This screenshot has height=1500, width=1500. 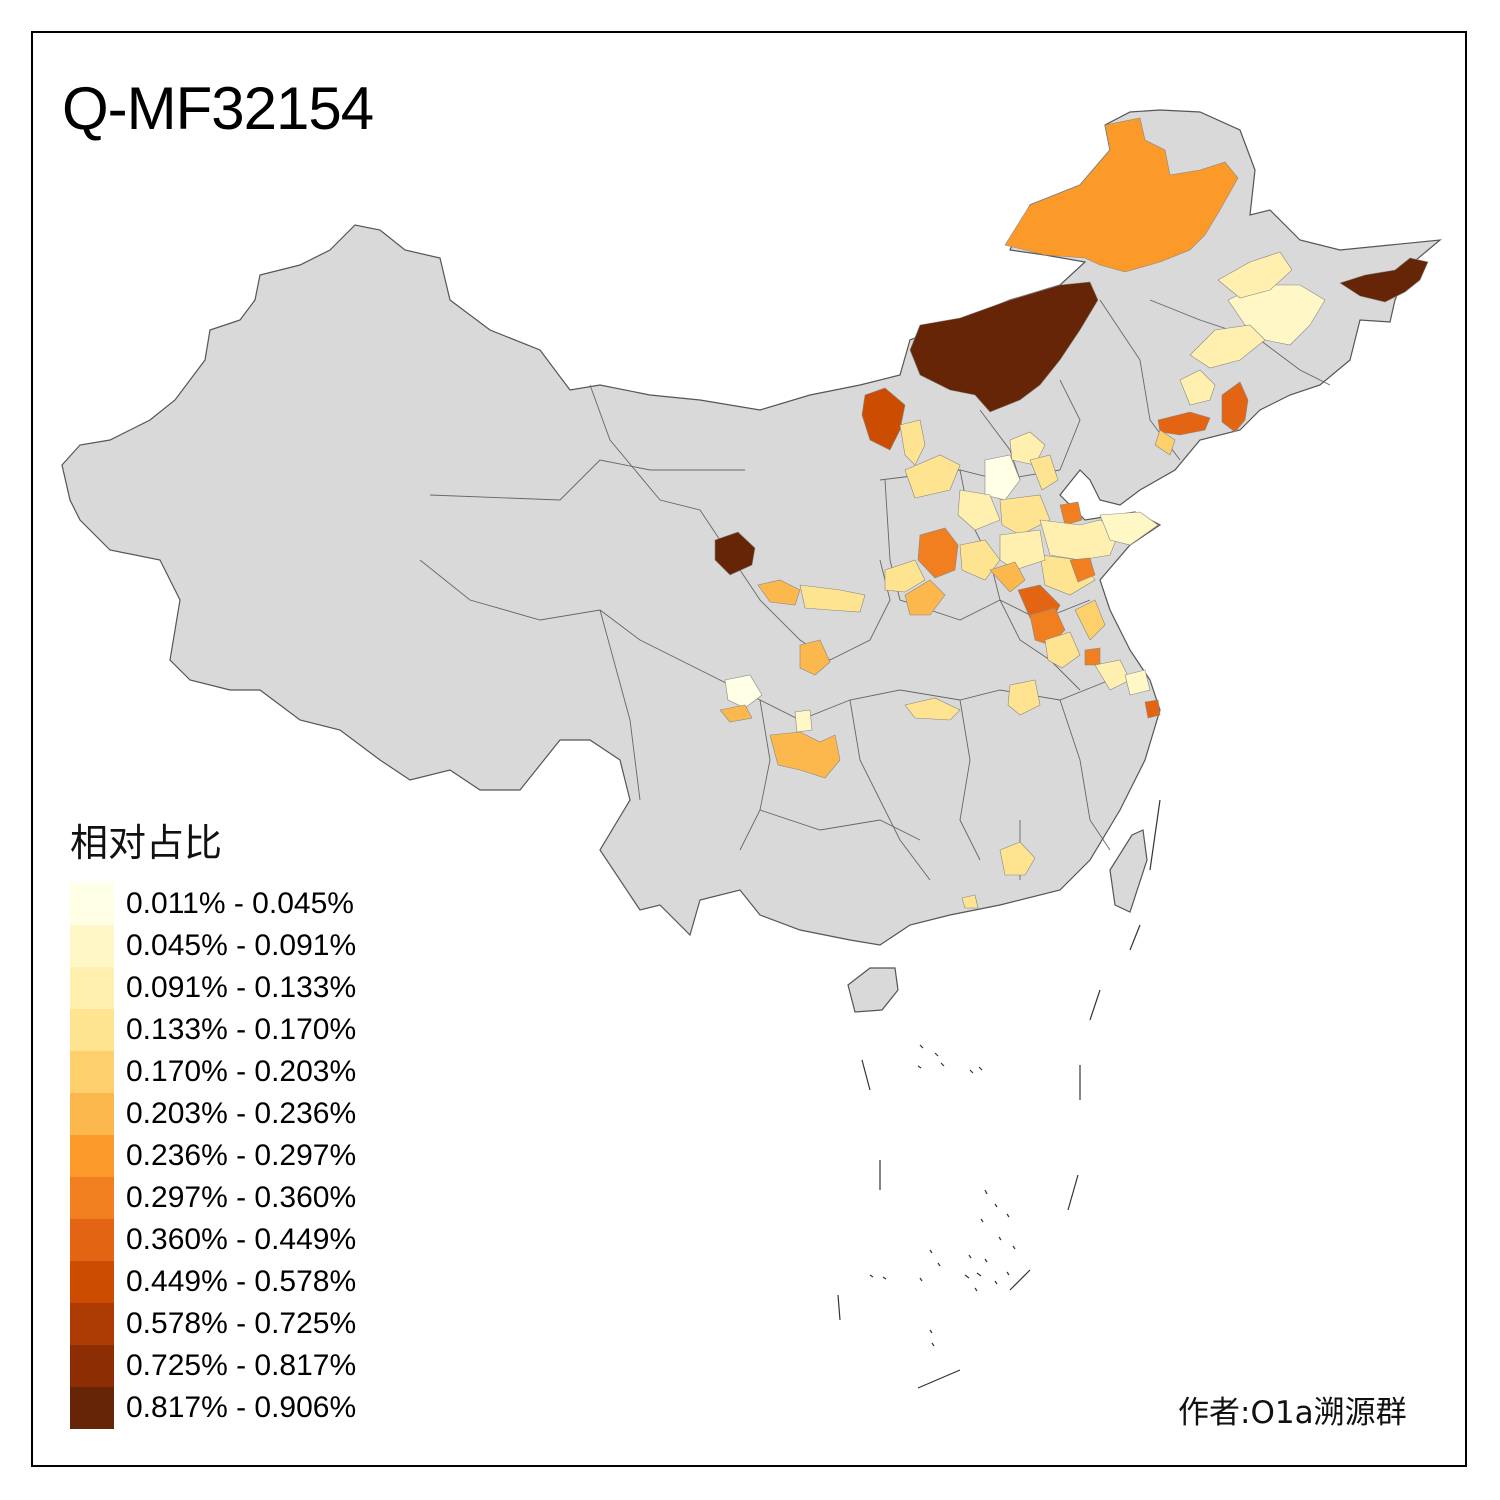 I want to click on legend-label: 0.133% - 0.170%, so click(x=241, y=1029).